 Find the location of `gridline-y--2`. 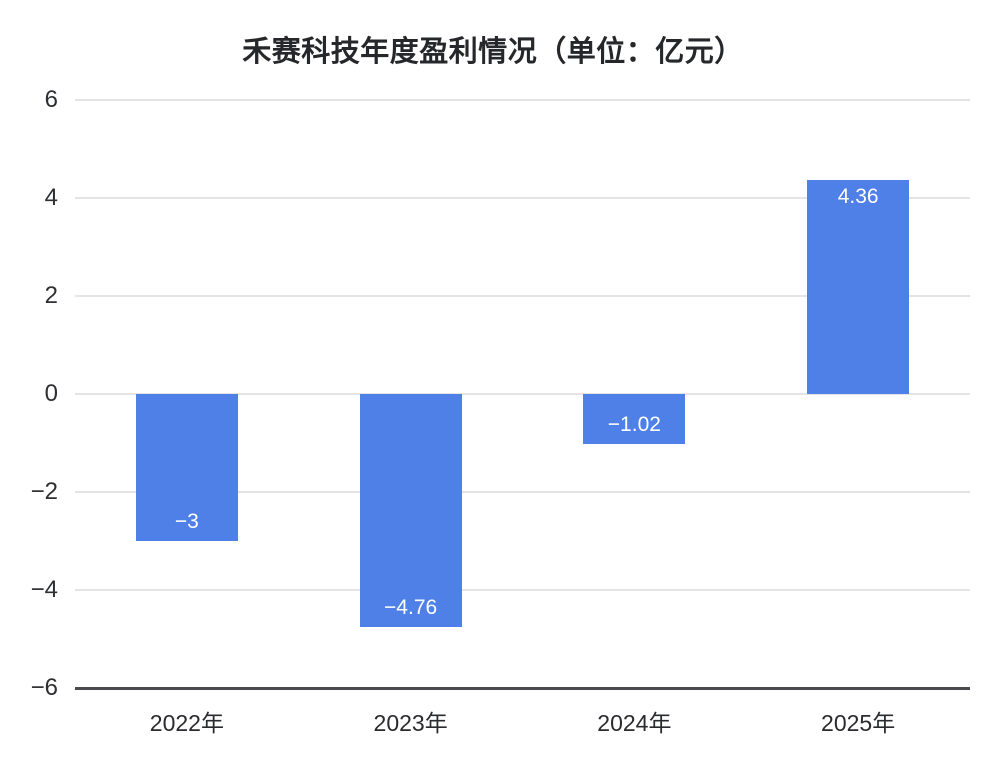

gridline-y--2 is located at coordinates (522, 492).